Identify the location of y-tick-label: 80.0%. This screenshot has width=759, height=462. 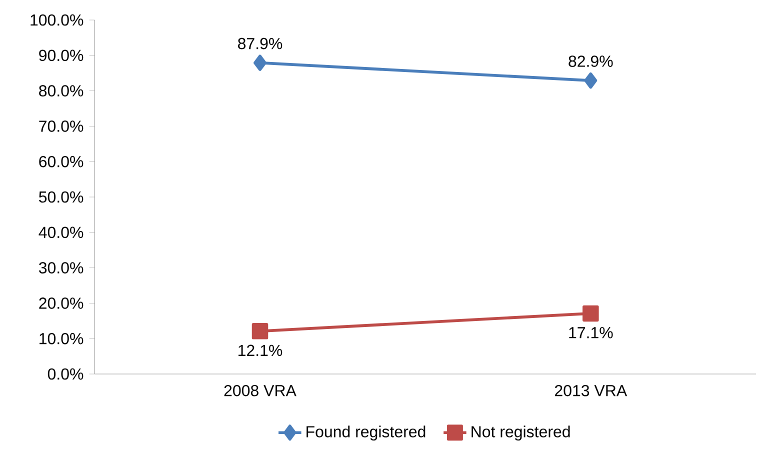
(61, 90).